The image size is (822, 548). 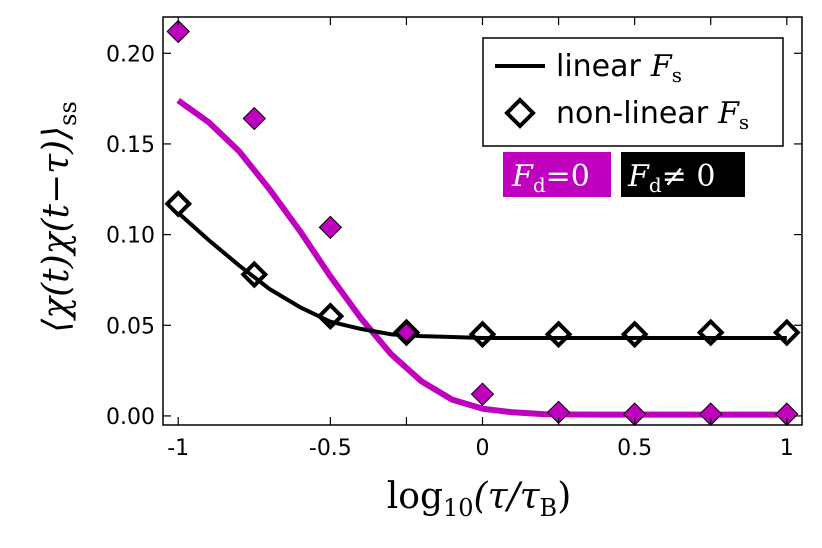 What do you see at coordinates (744, 122) in the screenshot?
I see `legend-nonlinear-sub: s` at bounding box center [744, 122].